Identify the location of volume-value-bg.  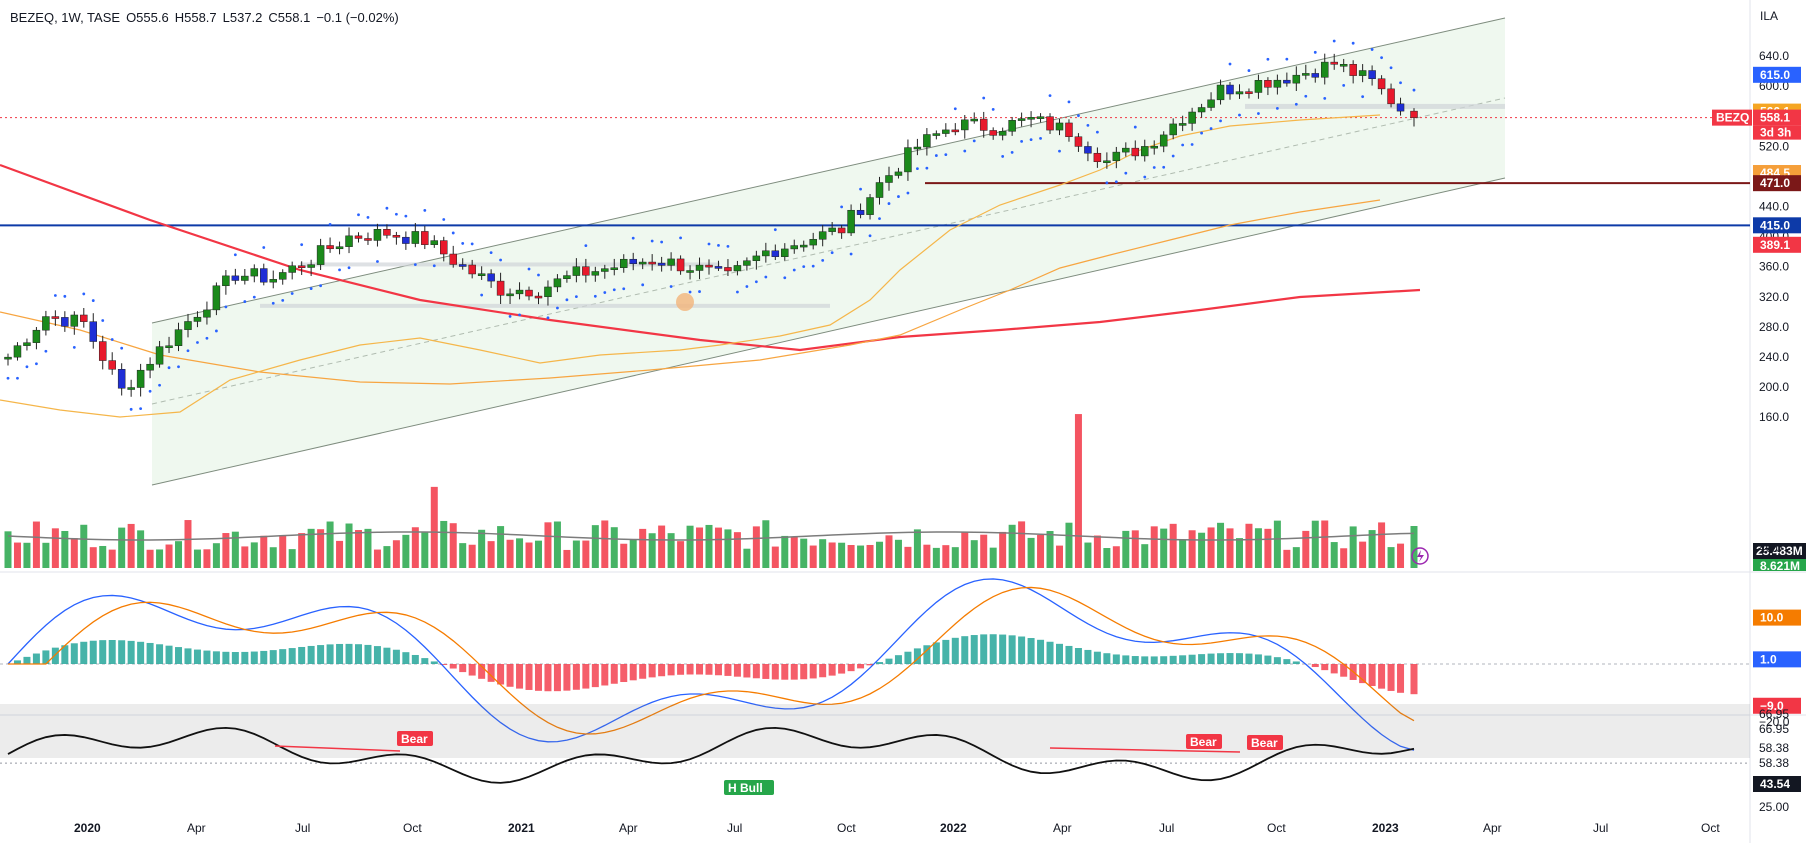
(1779, 551).